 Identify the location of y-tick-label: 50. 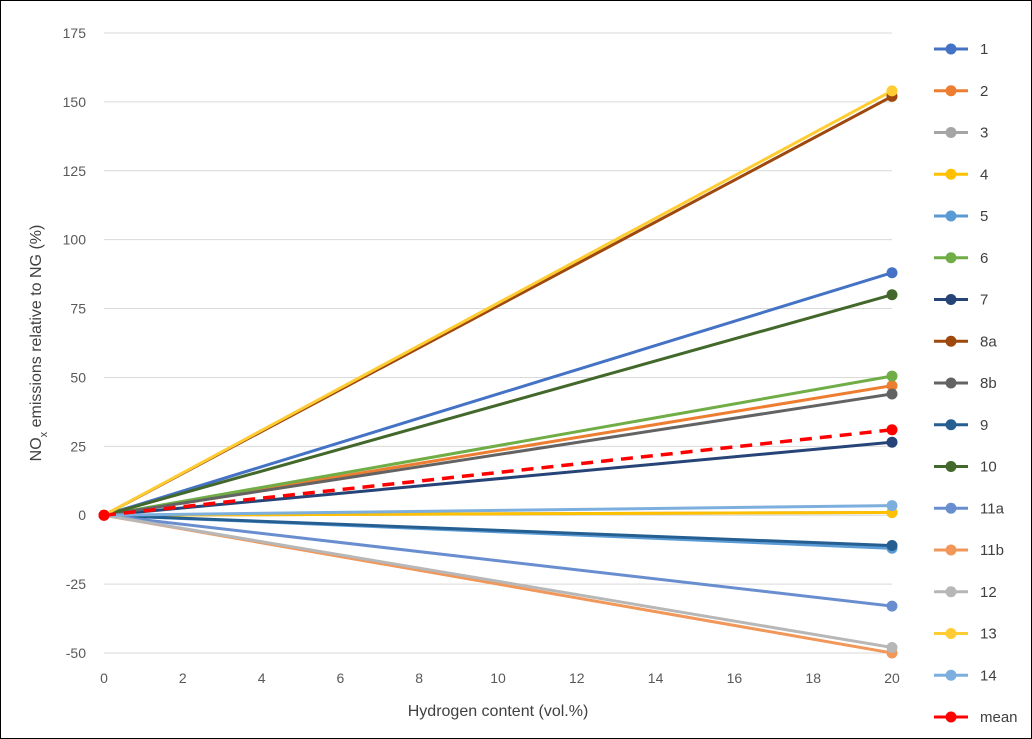
(78, 377).